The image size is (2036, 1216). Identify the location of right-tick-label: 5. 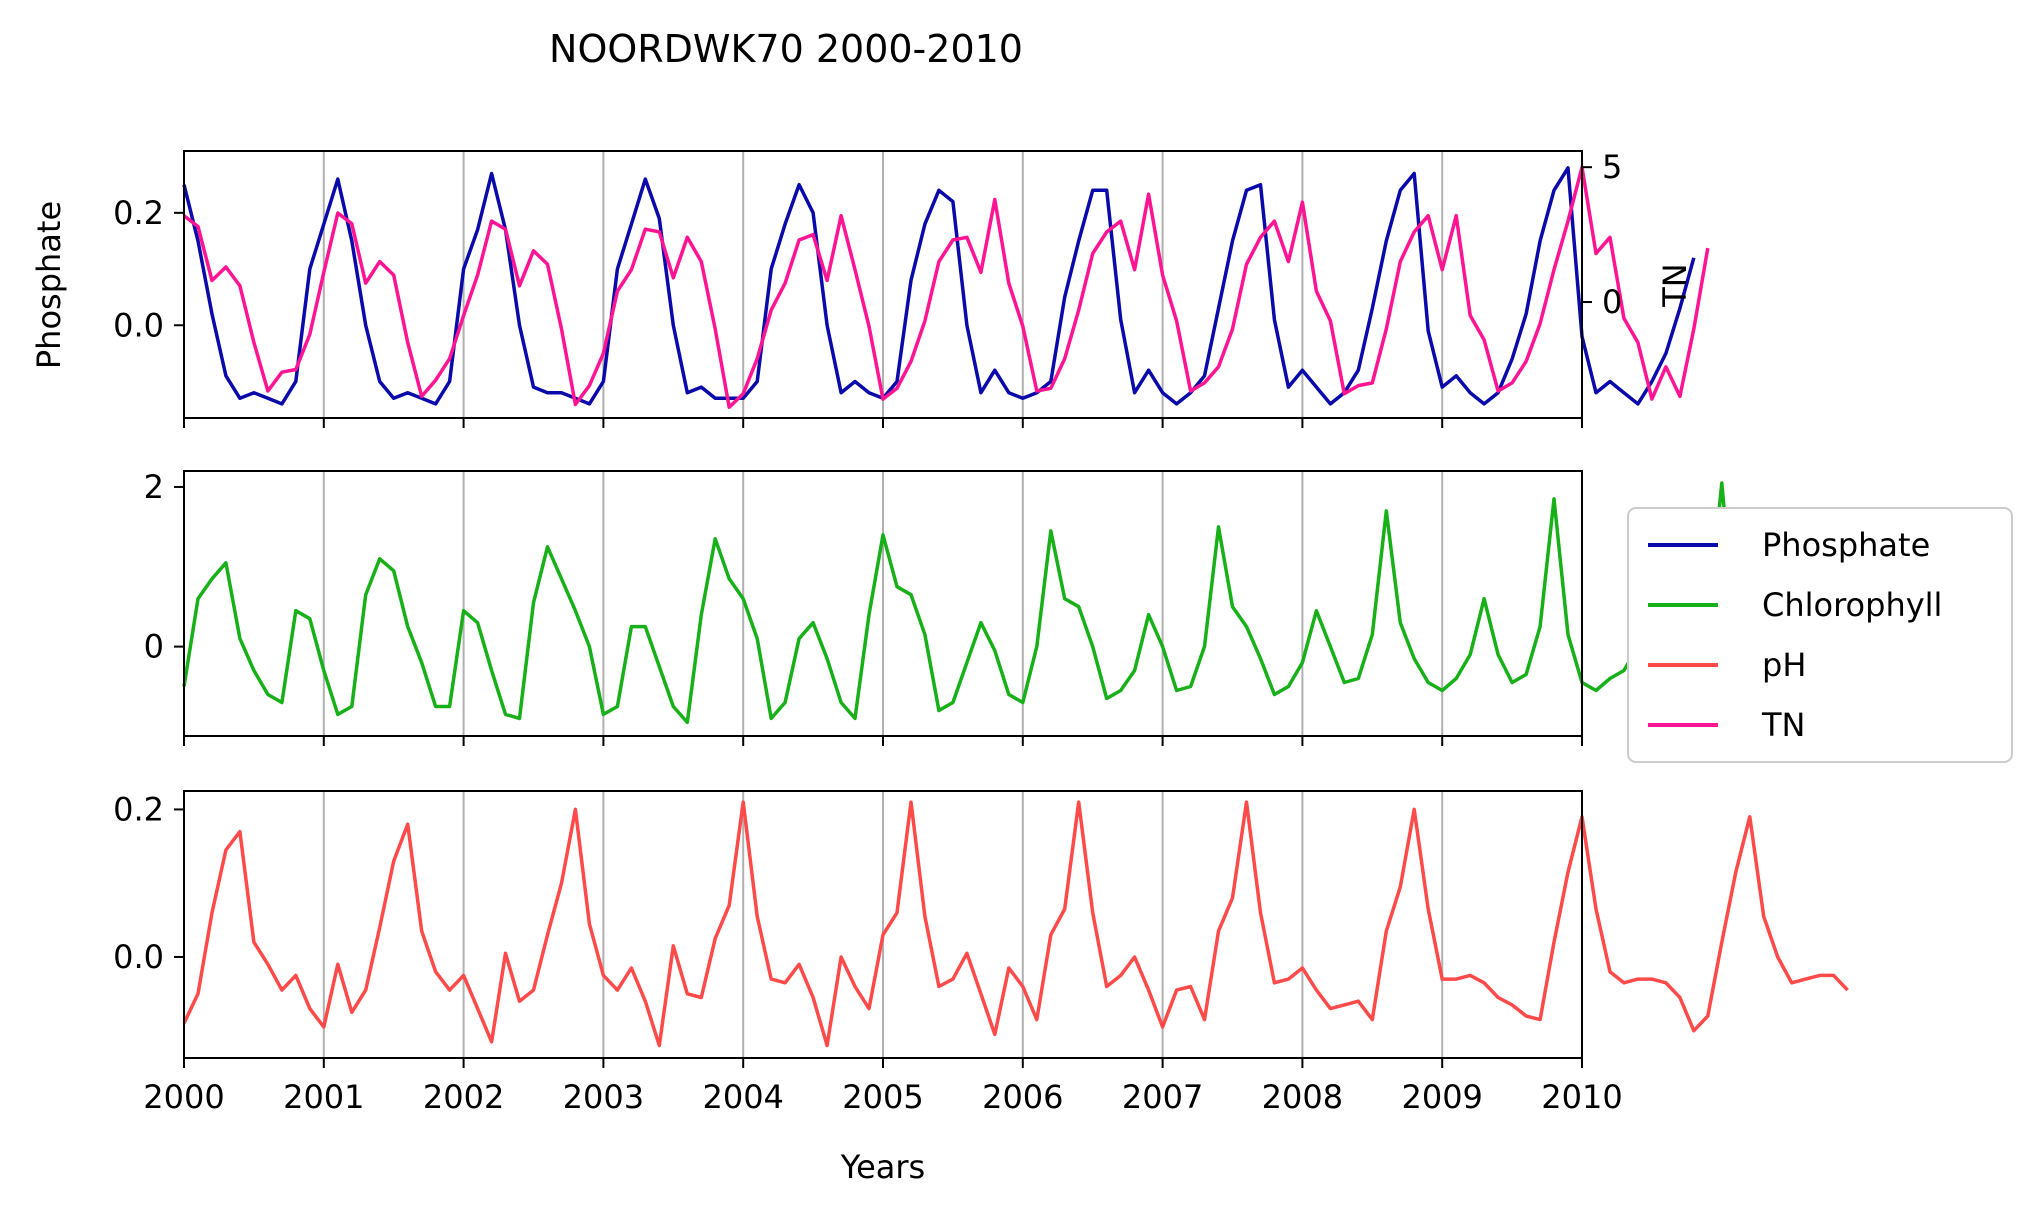
(1612, 167).